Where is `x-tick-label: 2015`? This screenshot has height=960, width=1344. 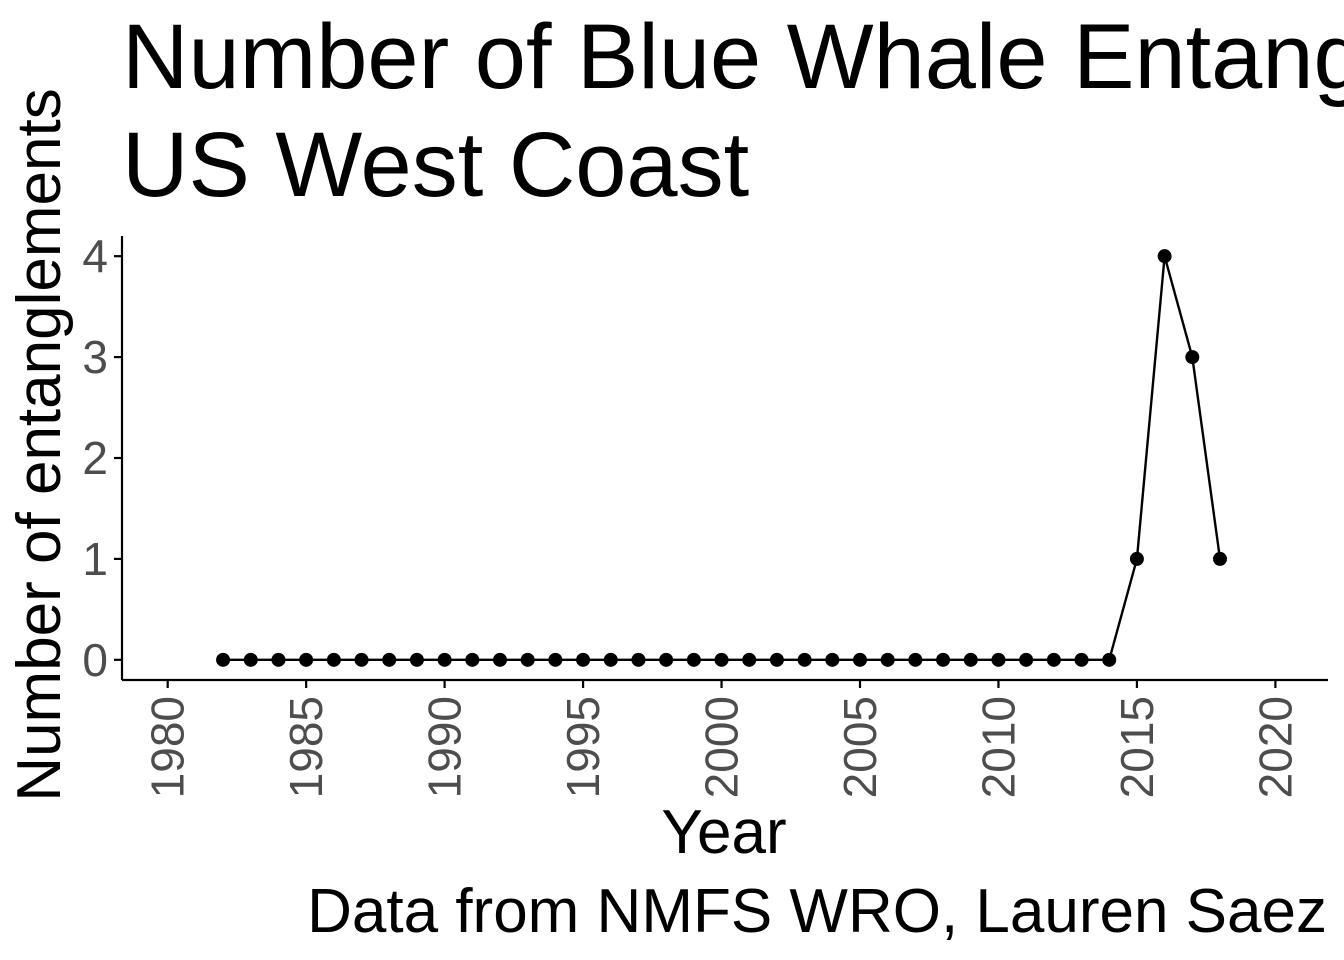 x-tick-label: 2015 is located at coordinates (1137, 747).